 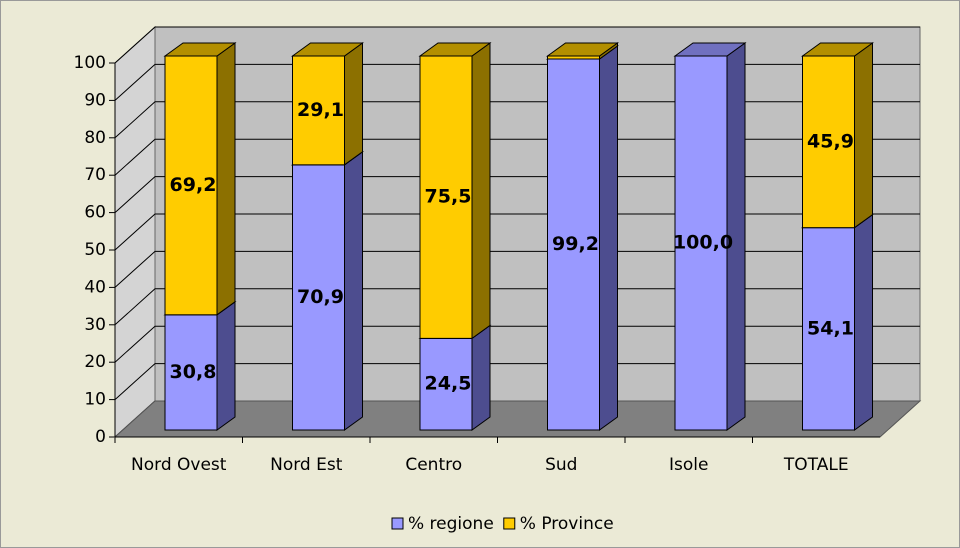 I want to click on y-tick-label: 0, so click(x=100, y=437).